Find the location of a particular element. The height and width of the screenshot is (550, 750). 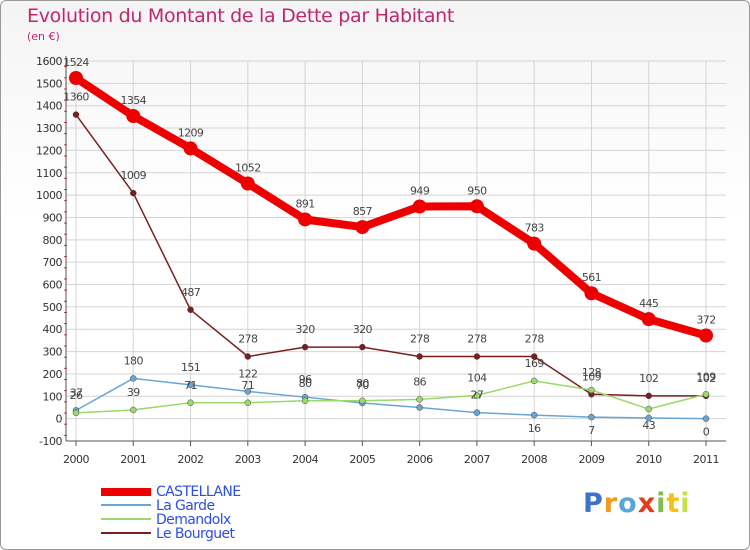

y-tick-label: 1500 is located at coordinates (49, 83).